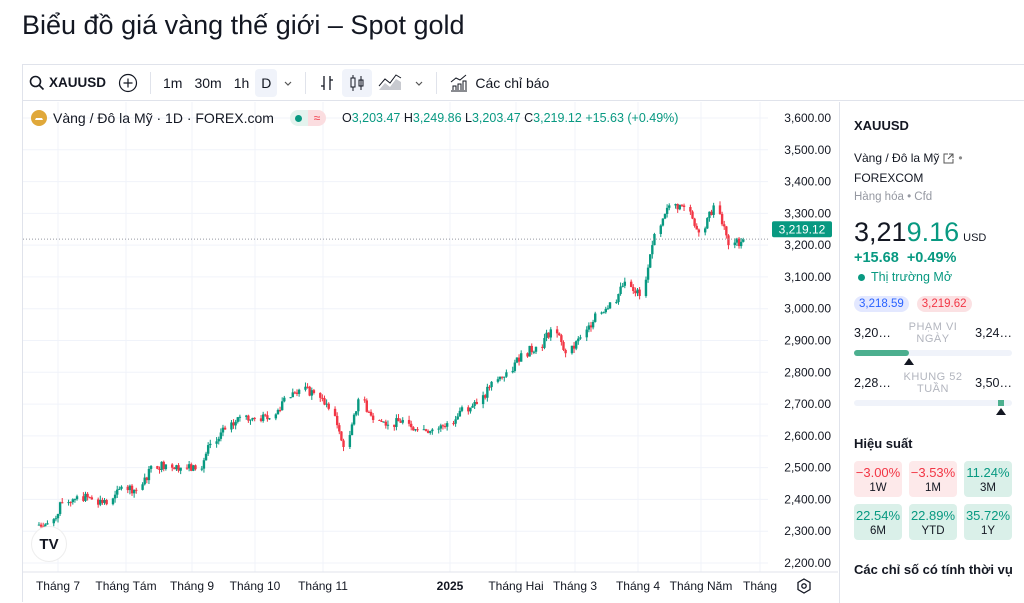 This screenshot has height=603, width=1024. I want to click on y-tick-label: 2,300.00, so click(807, 531).